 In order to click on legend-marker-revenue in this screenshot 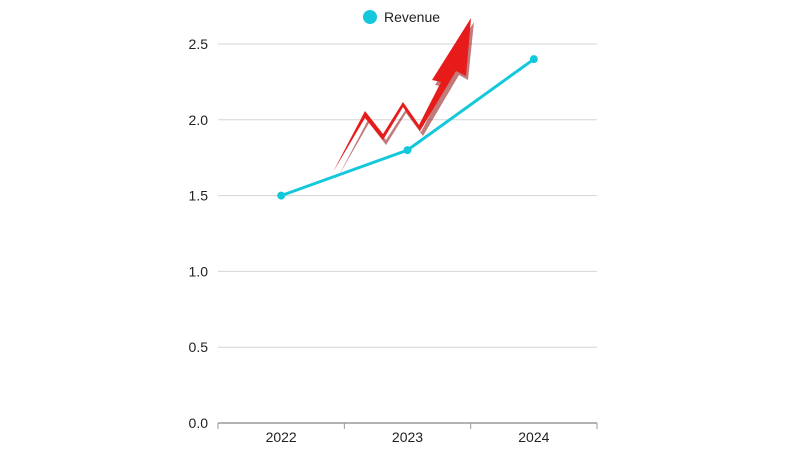, I will do `click(370, 17)`.